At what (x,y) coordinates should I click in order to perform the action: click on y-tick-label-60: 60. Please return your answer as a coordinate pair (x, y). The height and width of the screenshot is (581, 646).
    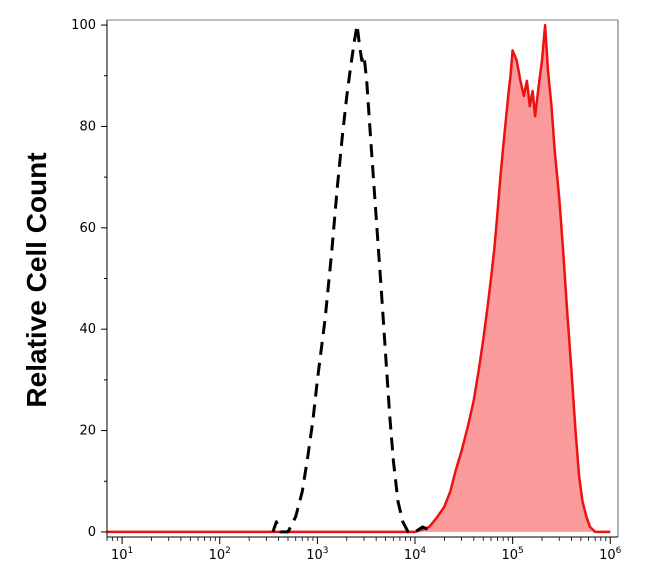
    Looking at the image, I should click on (87, 228).